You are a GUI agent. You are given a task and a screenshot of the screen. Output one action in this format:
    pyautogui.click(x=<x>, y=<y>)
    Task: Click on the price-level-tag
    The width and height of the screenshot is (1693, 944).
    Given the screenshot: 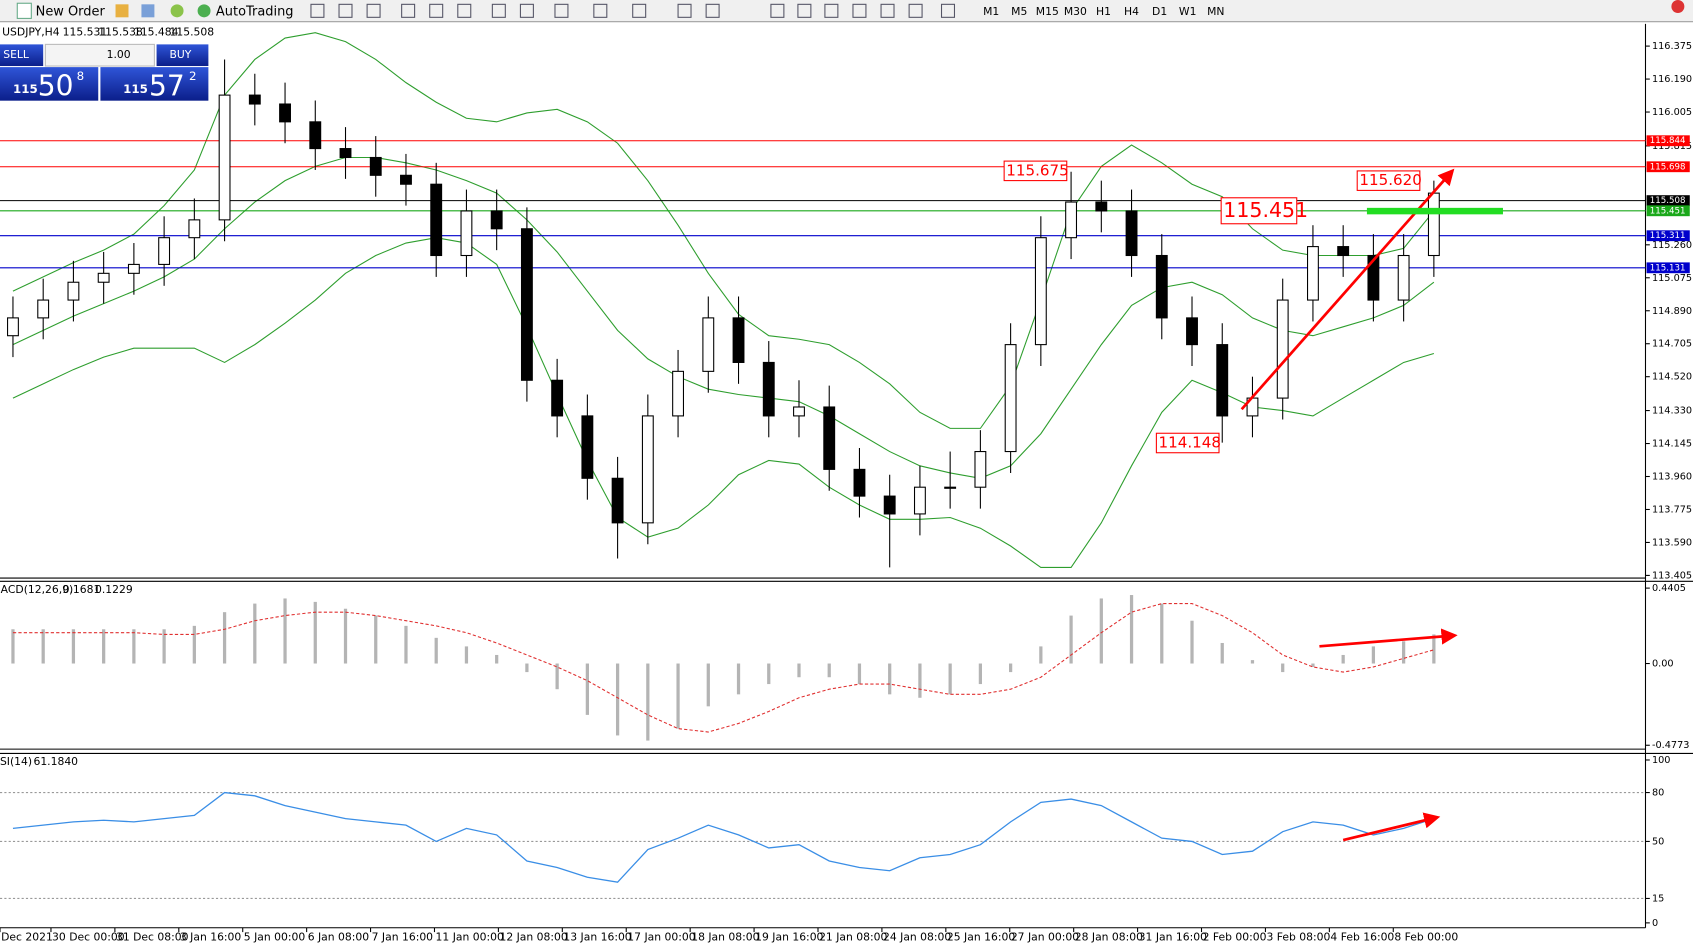 What is the action you would take?
    pyautogui.click(x=1668, y=201)
    